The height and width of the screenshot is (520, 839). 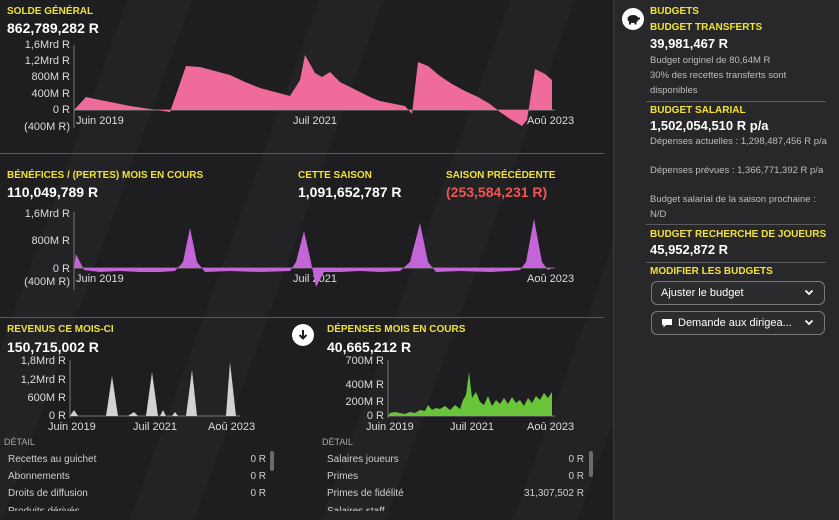 I want to click on balance-xtick: Juil 2021, so click(x=315, y=121).